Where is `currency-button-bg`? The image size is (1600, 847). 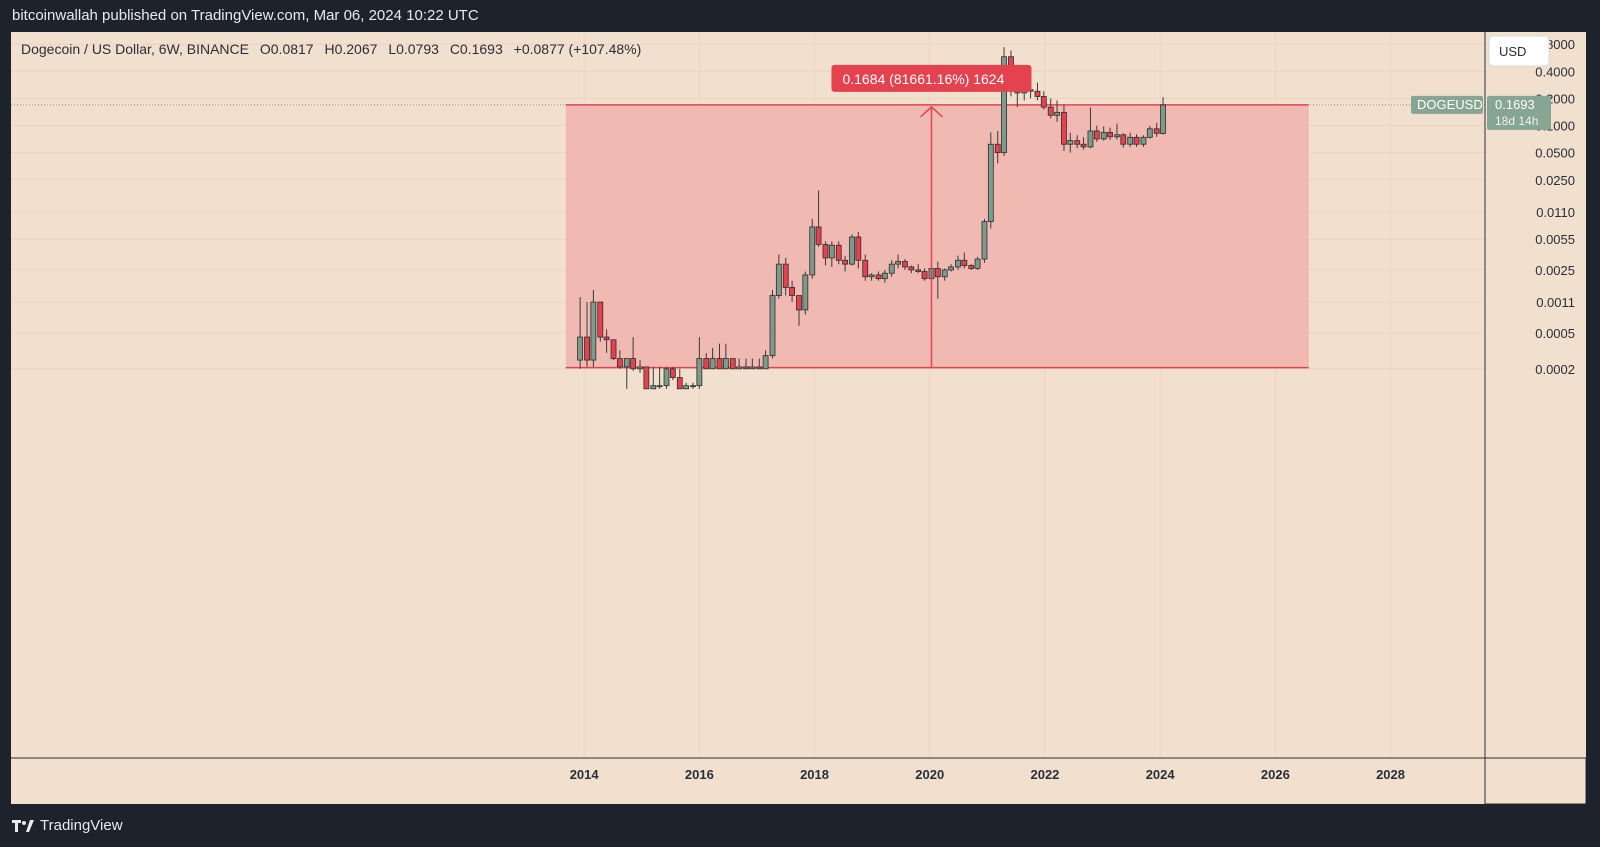
currency-button-bg is located at coordinates (1519, 51).